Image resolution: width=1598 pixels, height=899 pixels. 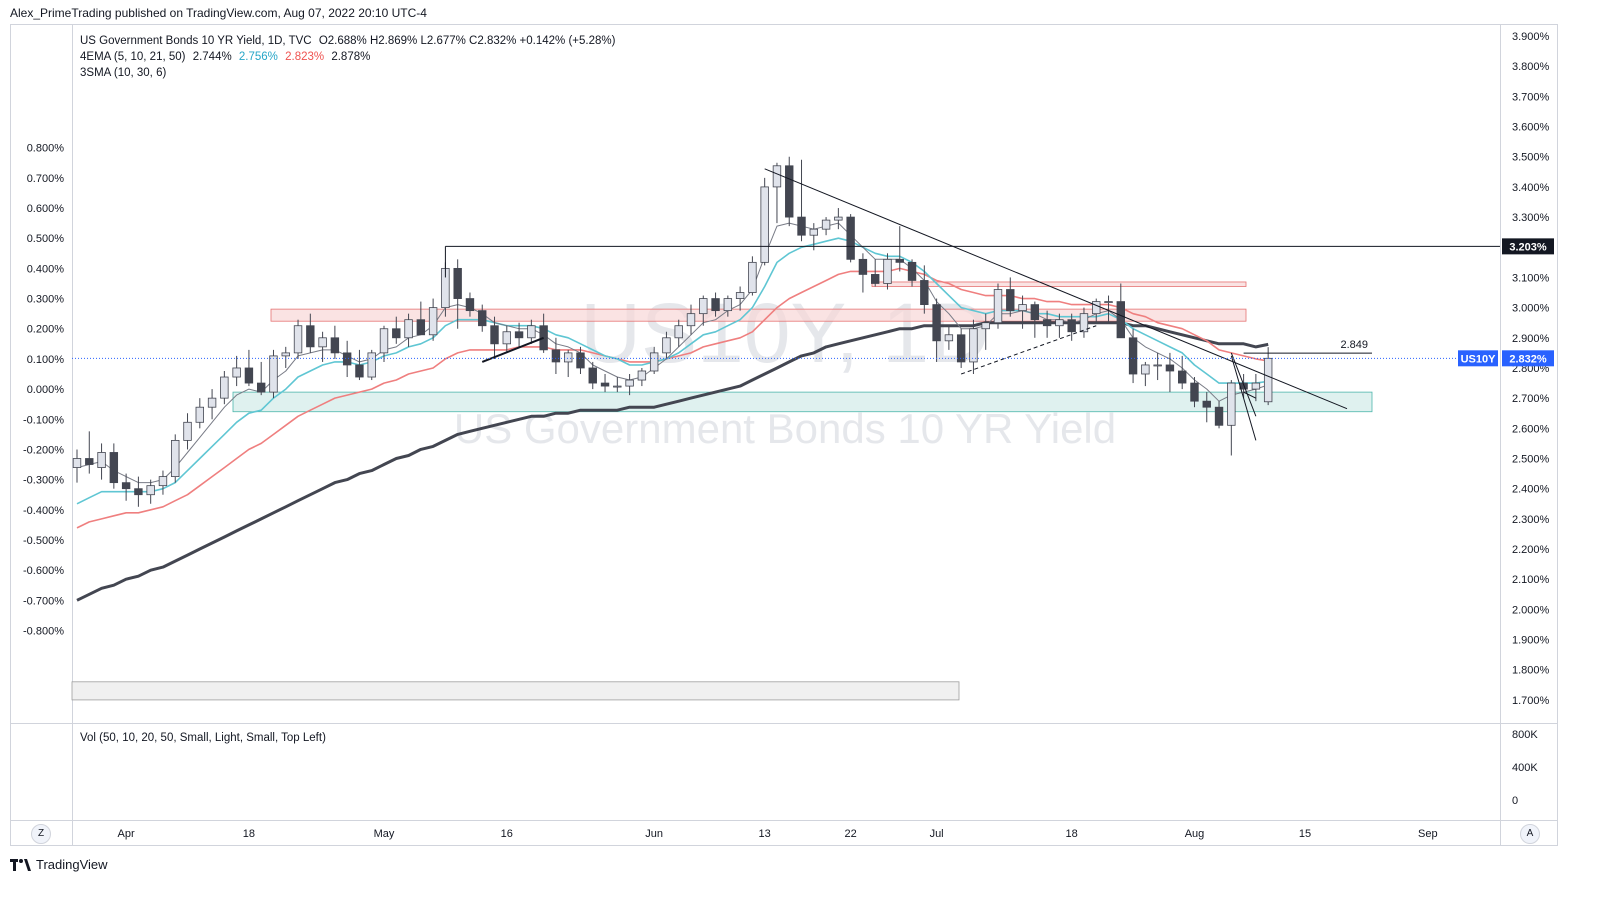 What do you see at coordinates (123, 73) in the screenshot?
I see `legend-sma-label: 3SMA (10, 30, 6)` at bounding box center [123, 73].